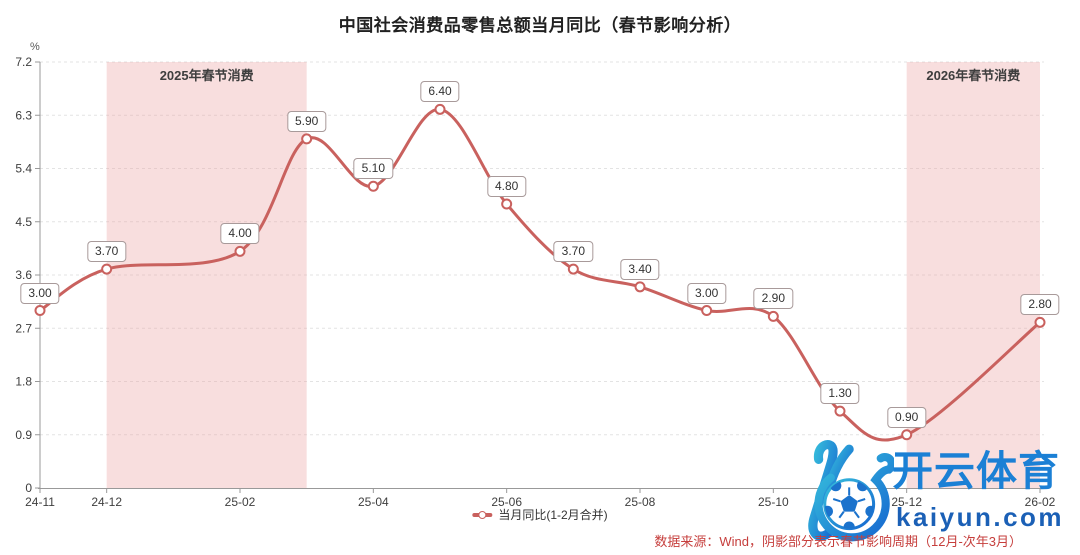 Image resolution: width=1080 pixels, height=555 pixels. What do you see at coordinates (553, 515) in the screenshot?
I see `legend-label: 当月同比(1-2月合并)` at bounding box center [553, 515].